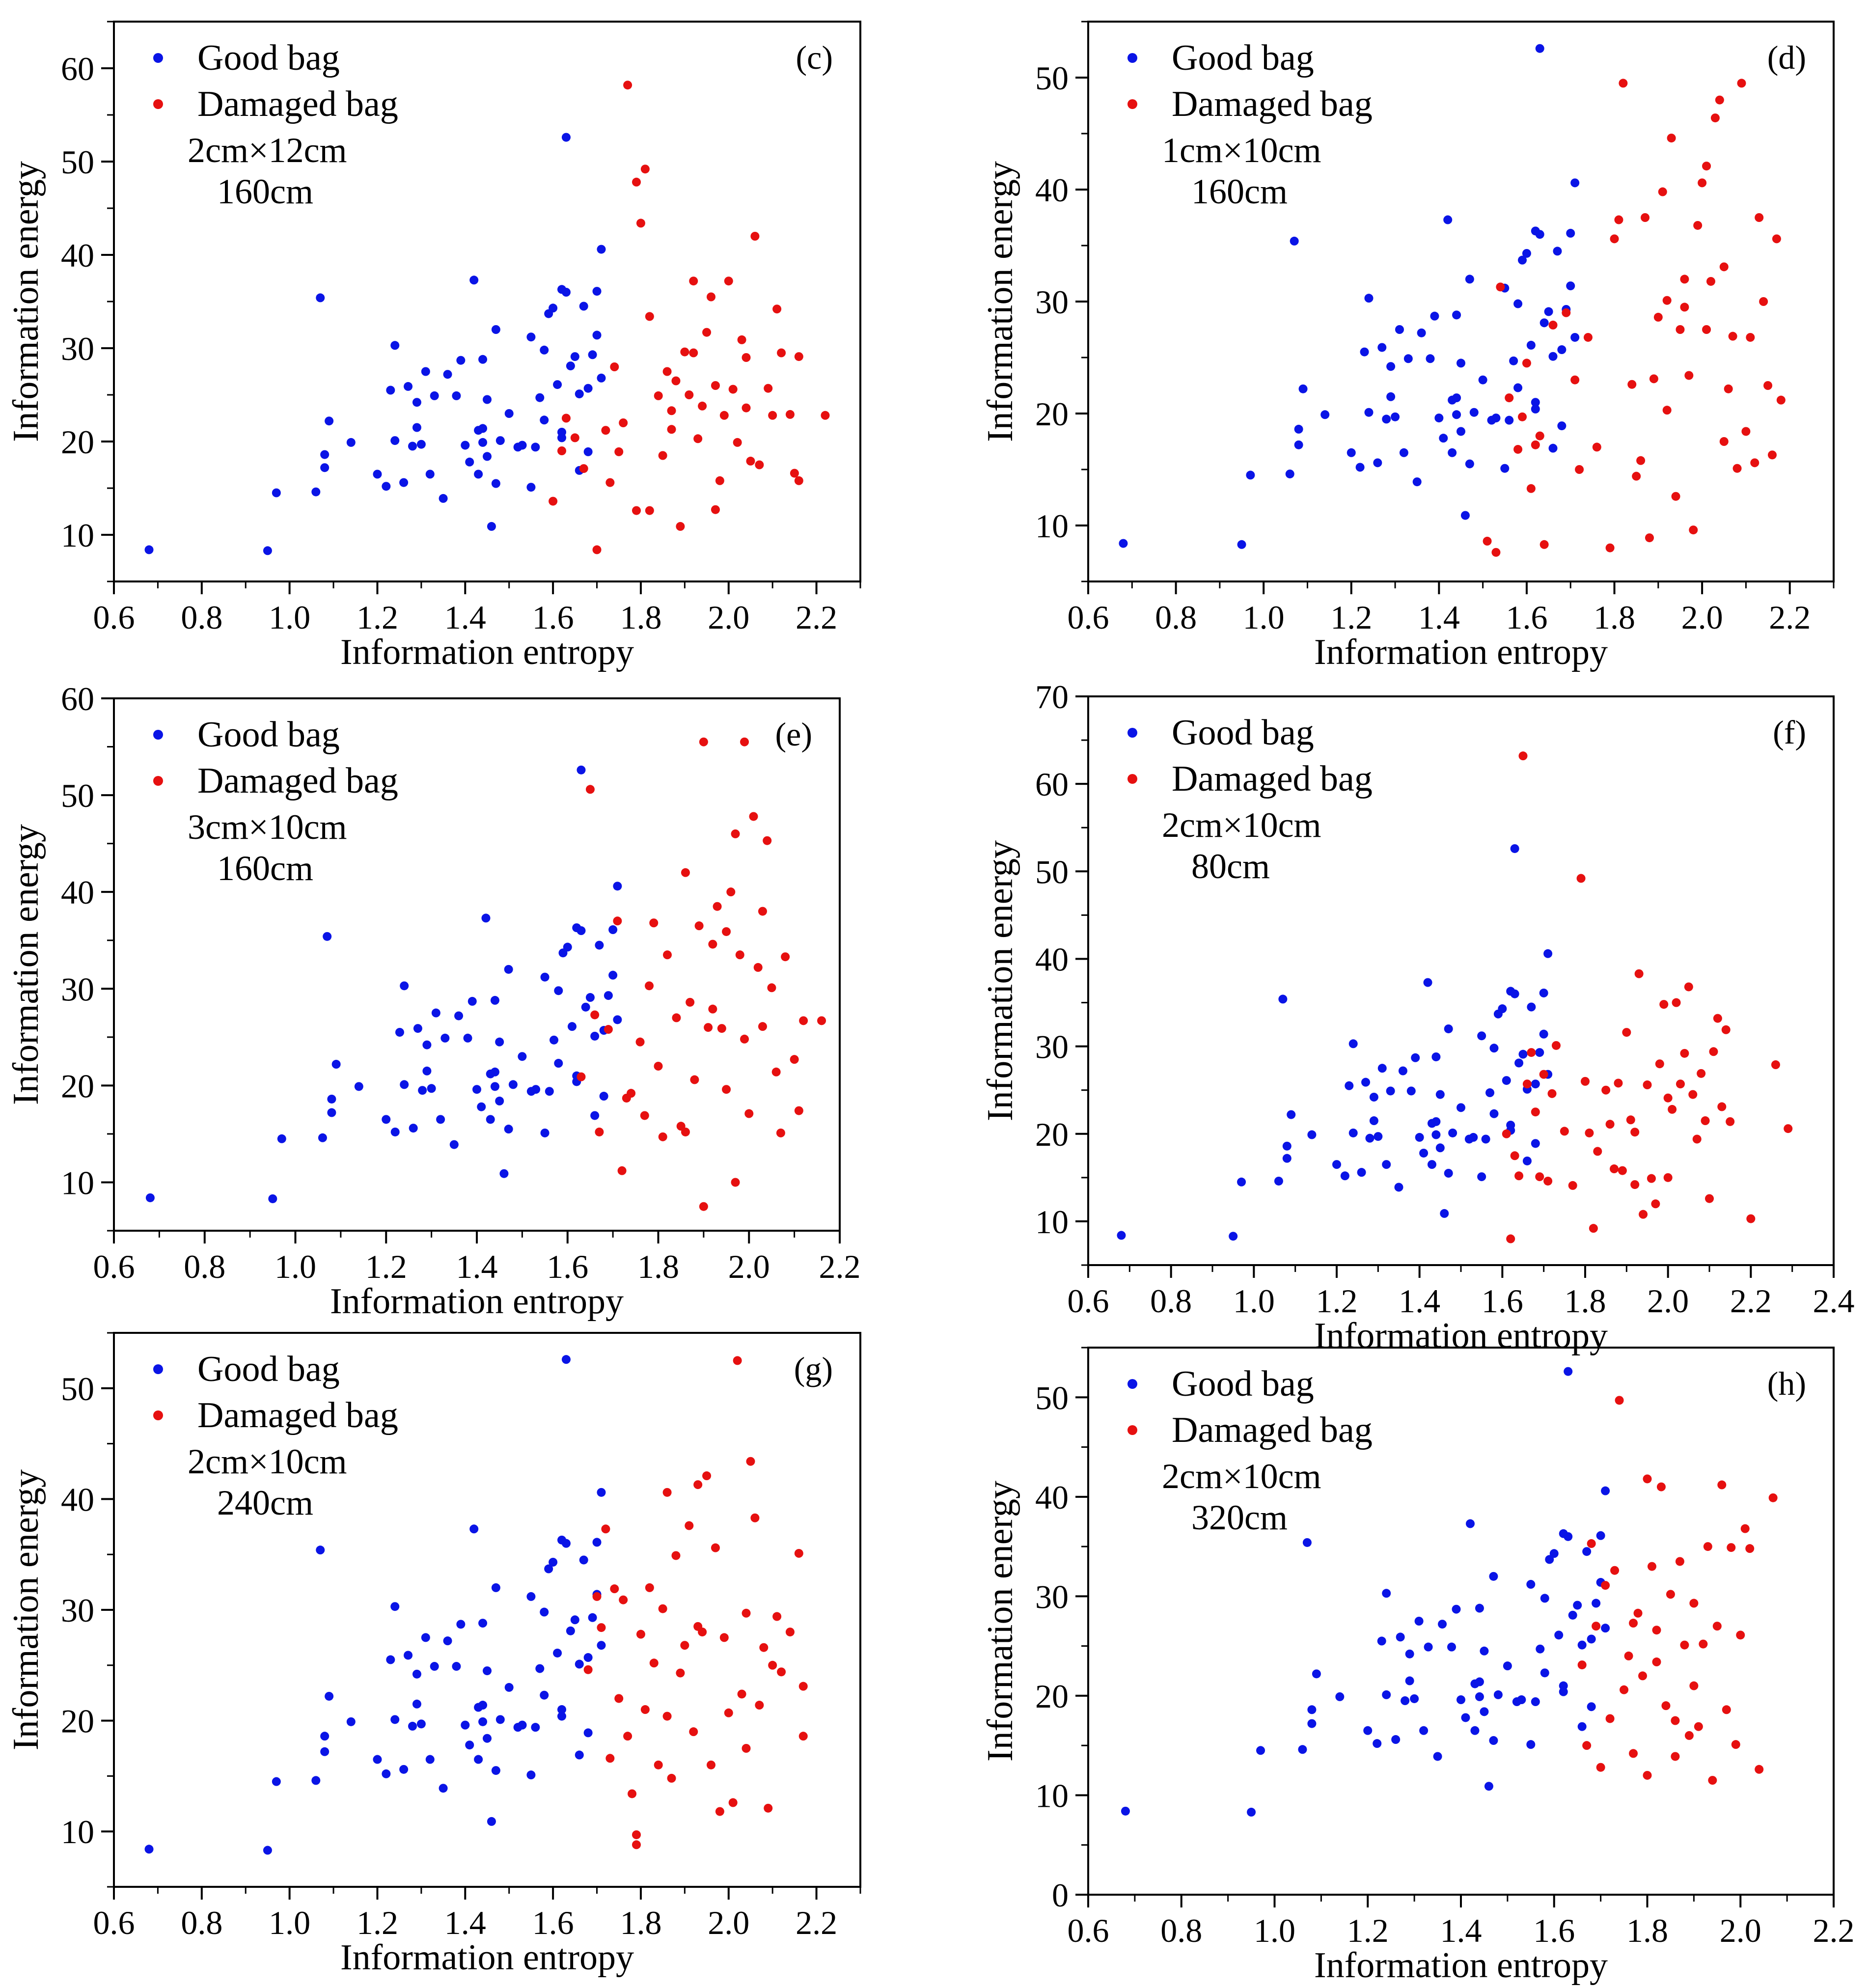 The width and height of the screenshot is (1869, 1988). Describe the element at coordinates (1241, 1476) in the screenshot. I see `annotation-text: 2cm×10cm` at that location.